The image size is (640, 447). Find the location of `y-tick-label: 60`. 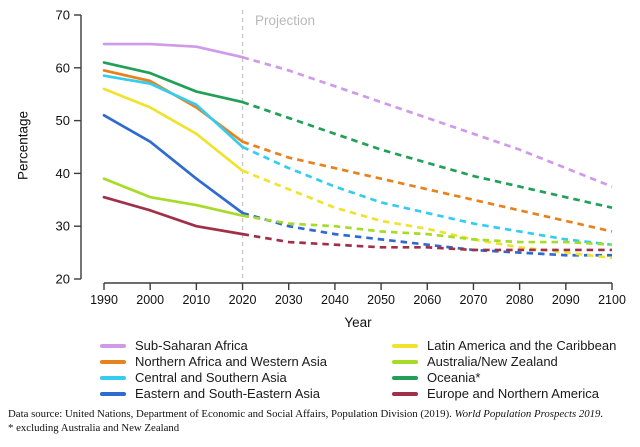

y-tick-label: 60 is located at coordinates (63, 67).